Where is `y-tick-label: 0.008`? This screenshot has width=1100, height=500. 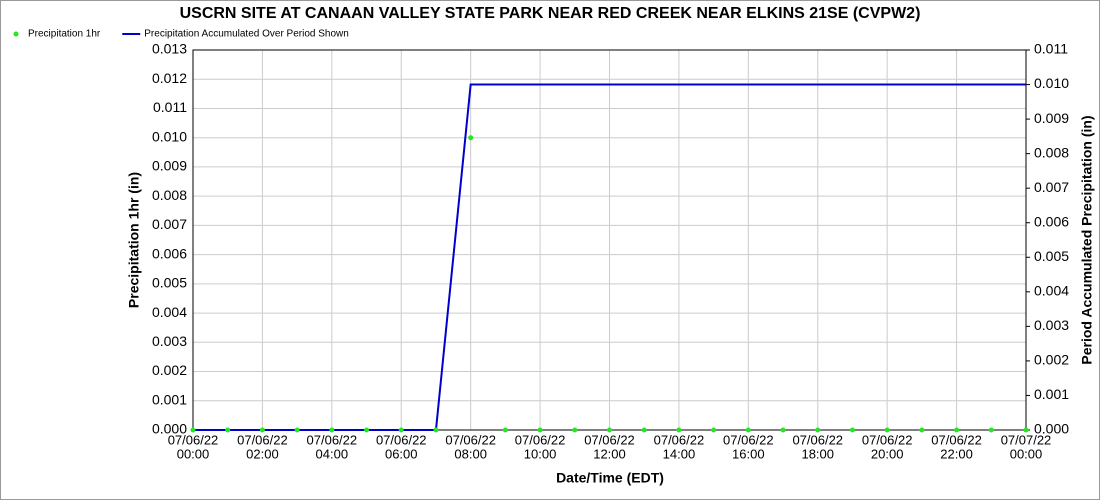
y-tick-label: 0.008 is located at coordinates (169, 195).